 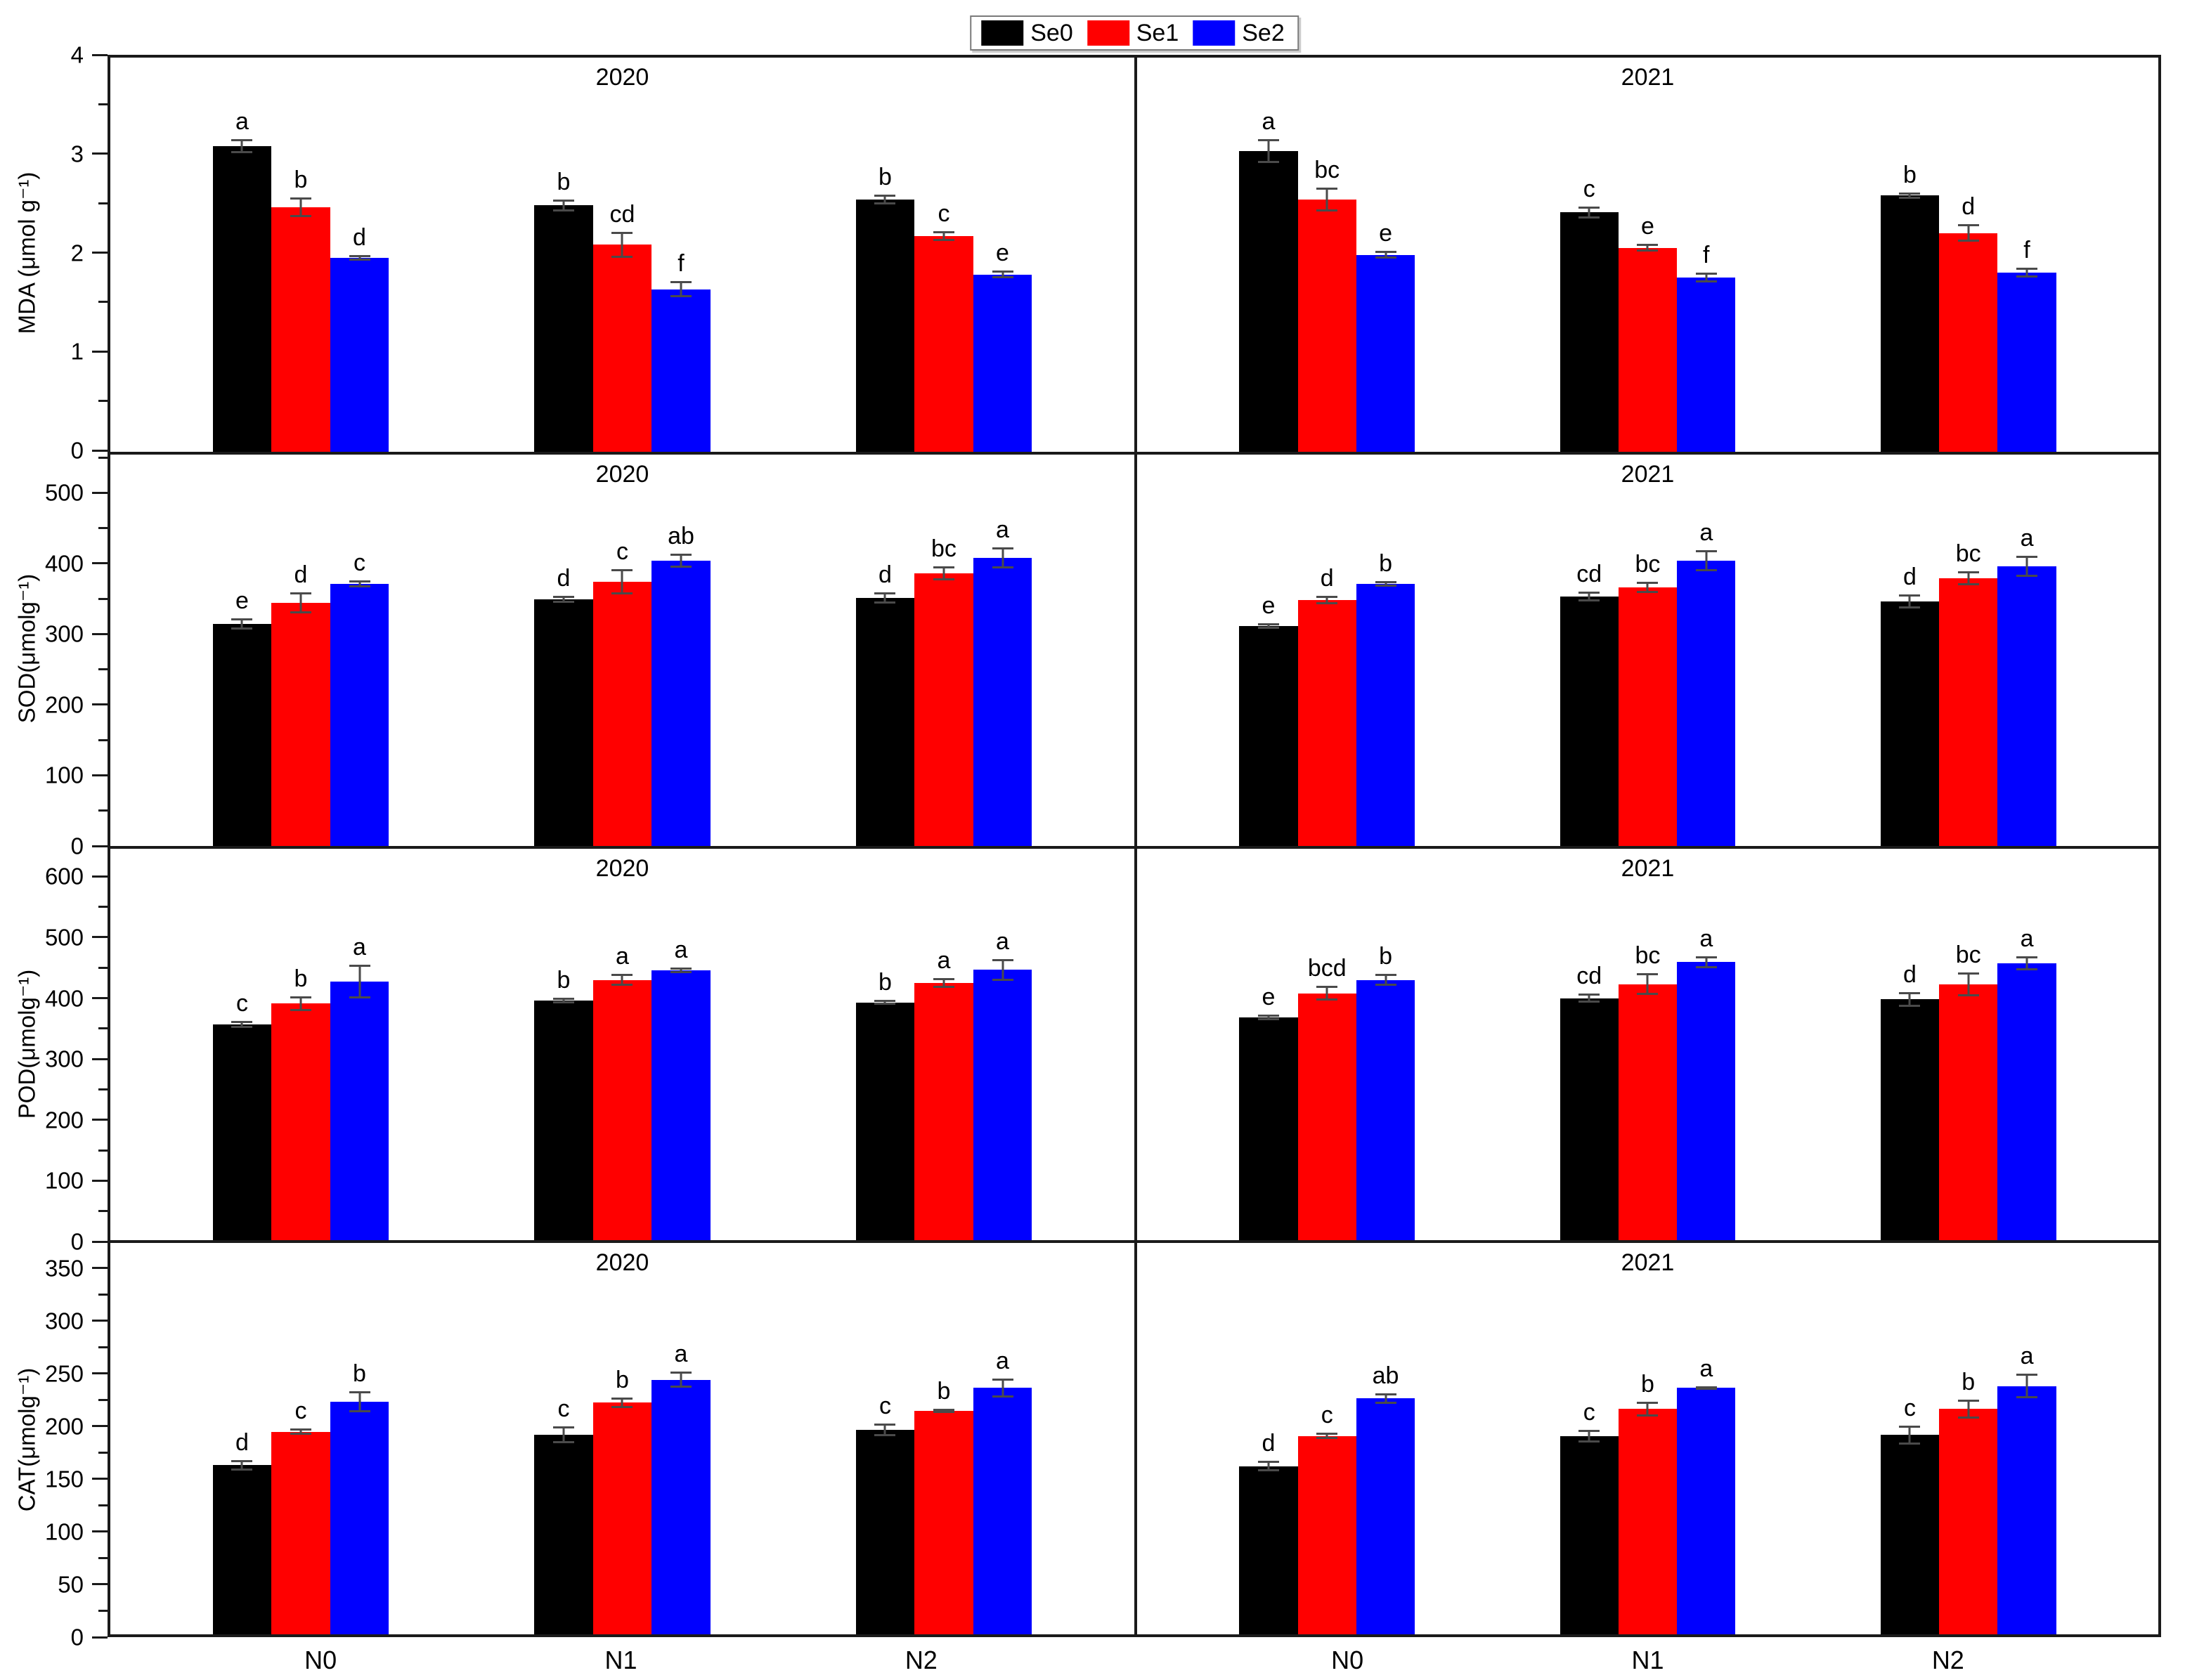 What do you see at coordinates (1326, 1044) in the screenshot?
I see `bar-slot: bcd` at bounding box center [1326, 1044].